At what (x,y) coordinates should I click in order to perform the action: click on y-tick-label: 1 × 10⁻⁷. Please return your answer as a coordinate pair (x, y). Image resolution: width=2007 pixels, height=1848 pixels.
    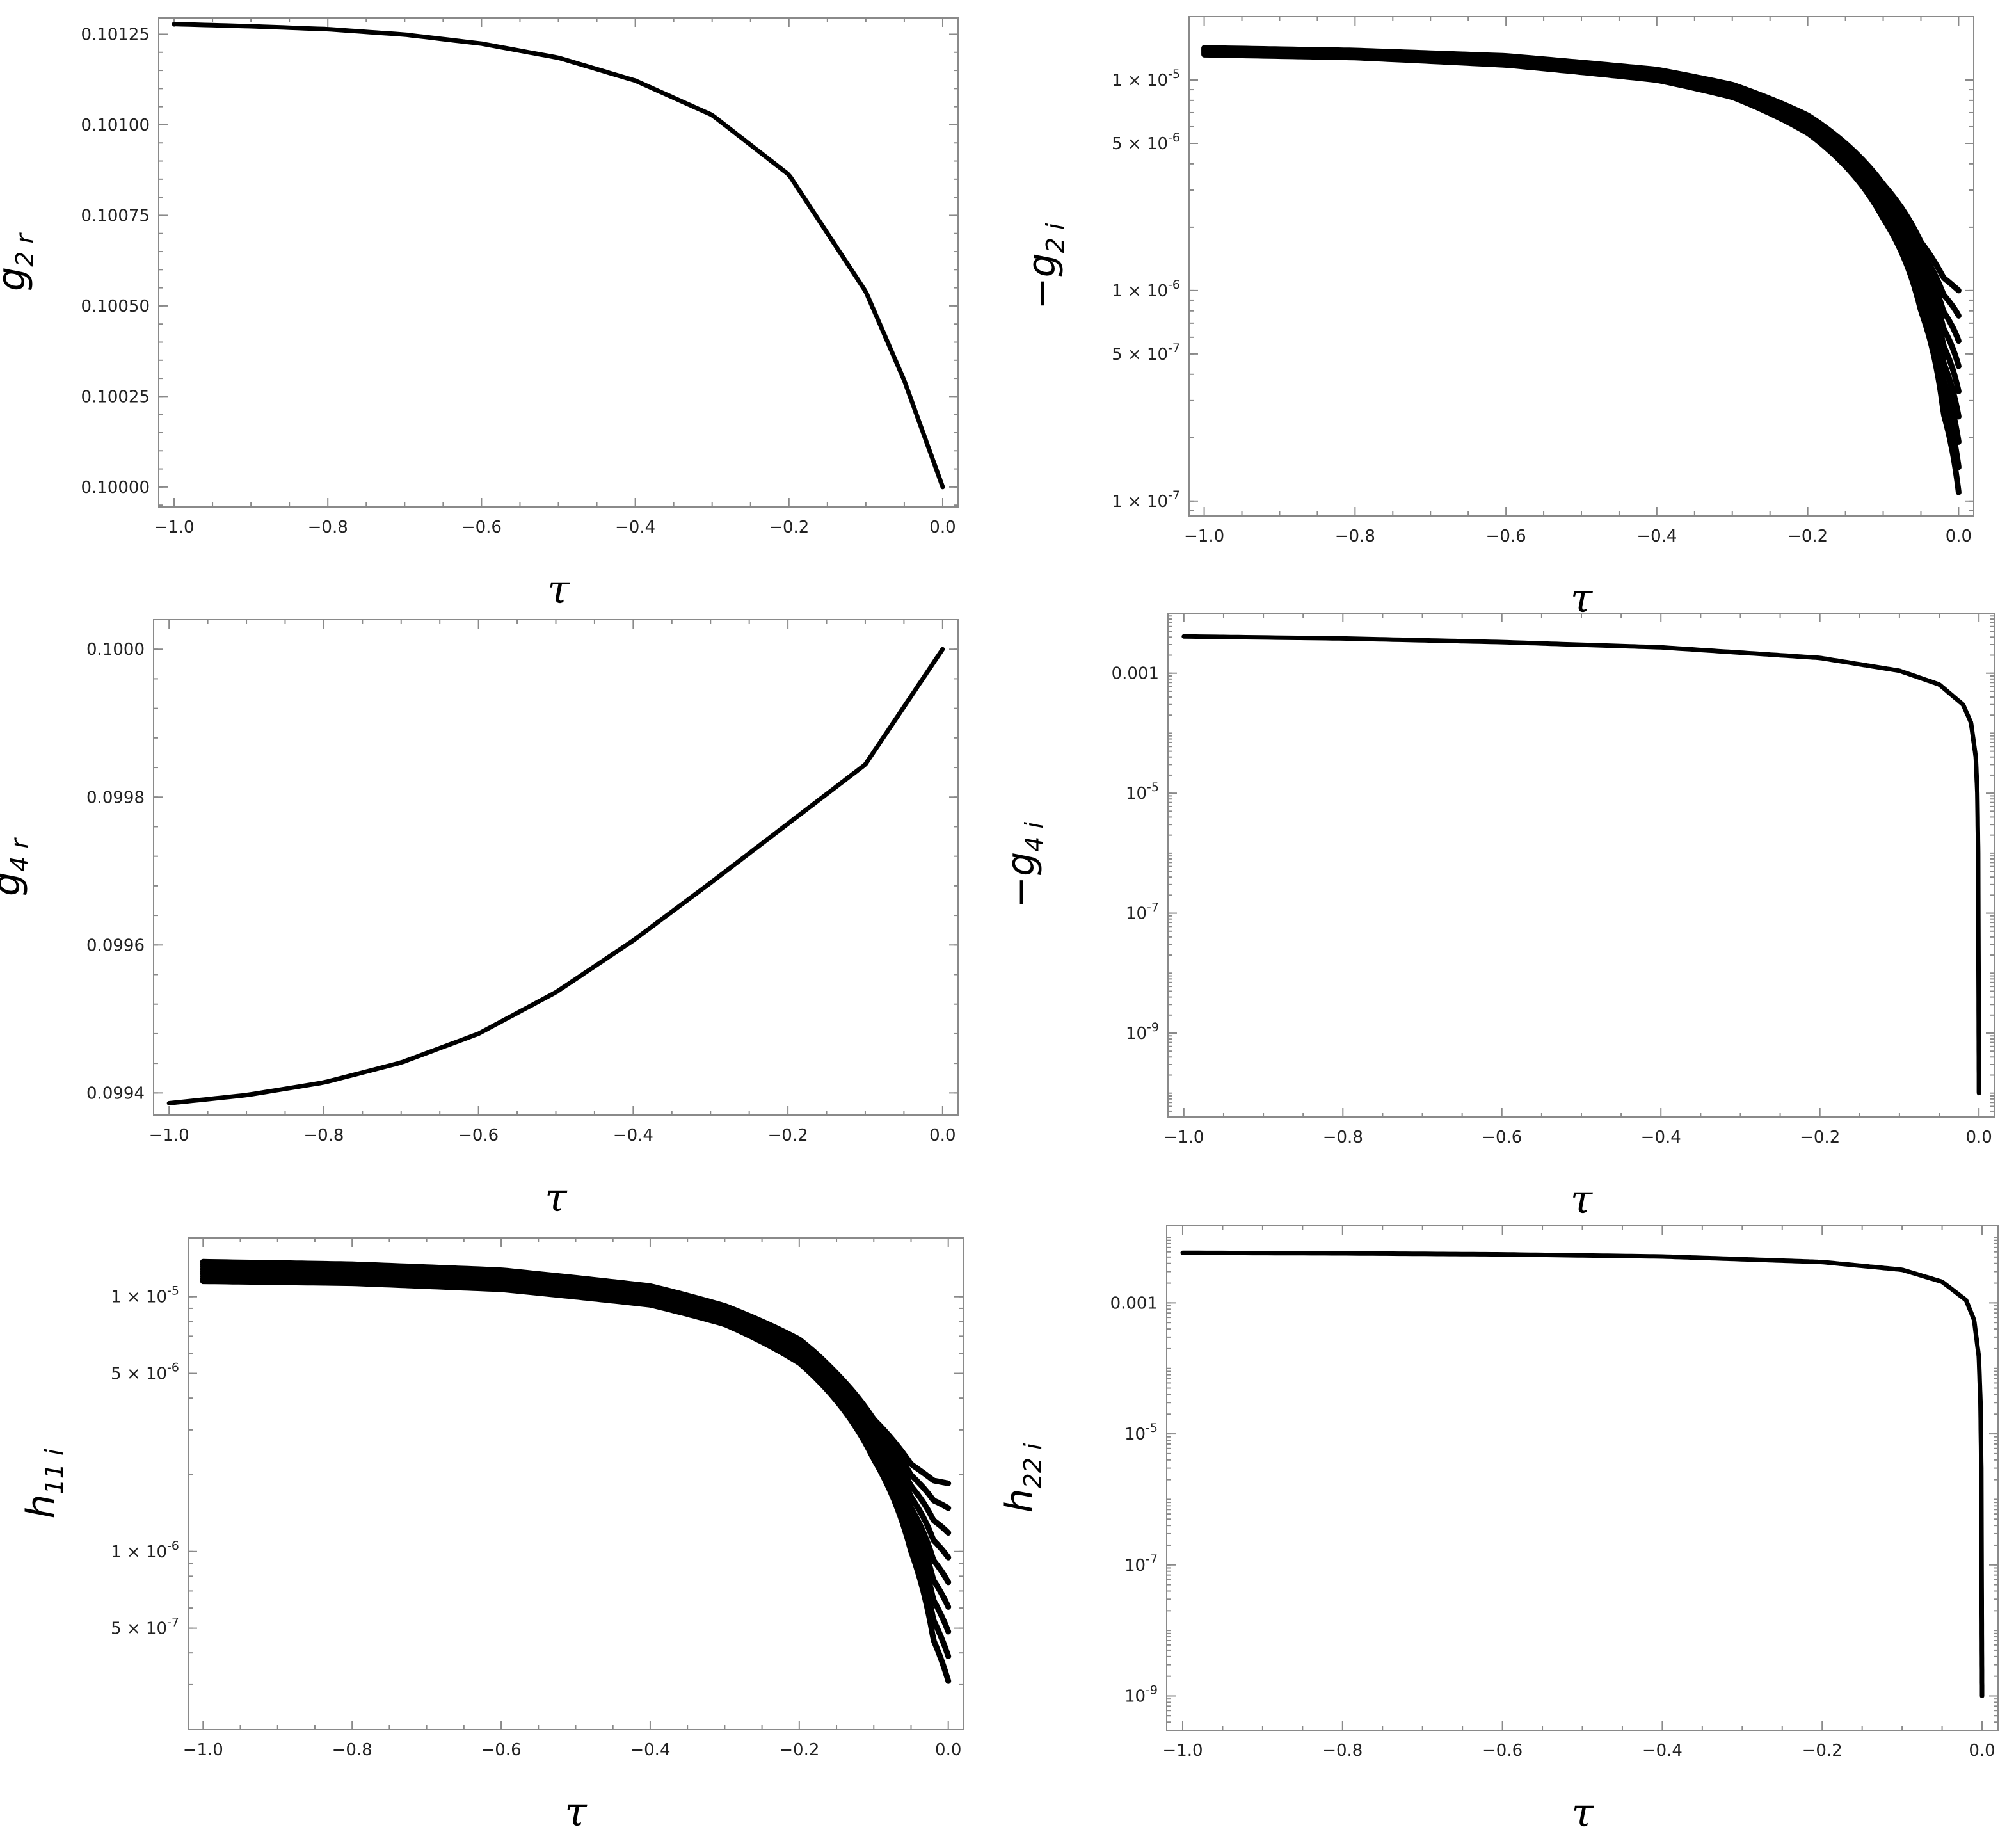
    Looking at the image, I should click on (1146, 499).